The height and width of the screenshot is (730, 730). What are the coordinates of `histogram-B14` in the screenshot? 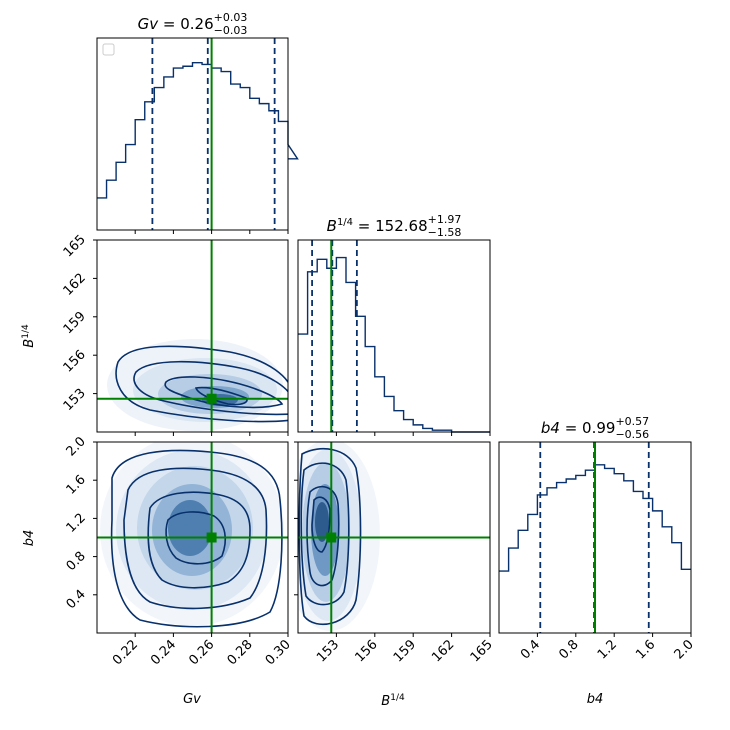 It's located at (394, 344).